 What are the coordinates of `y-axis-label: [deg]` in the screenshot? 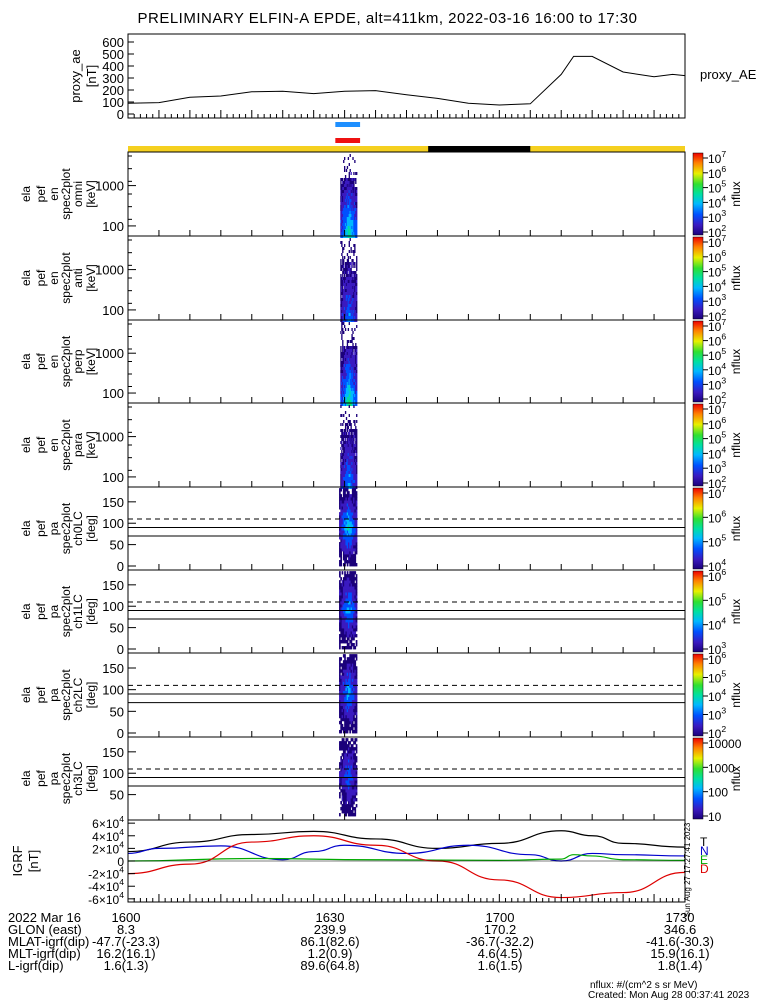 It's located at (91, 528).